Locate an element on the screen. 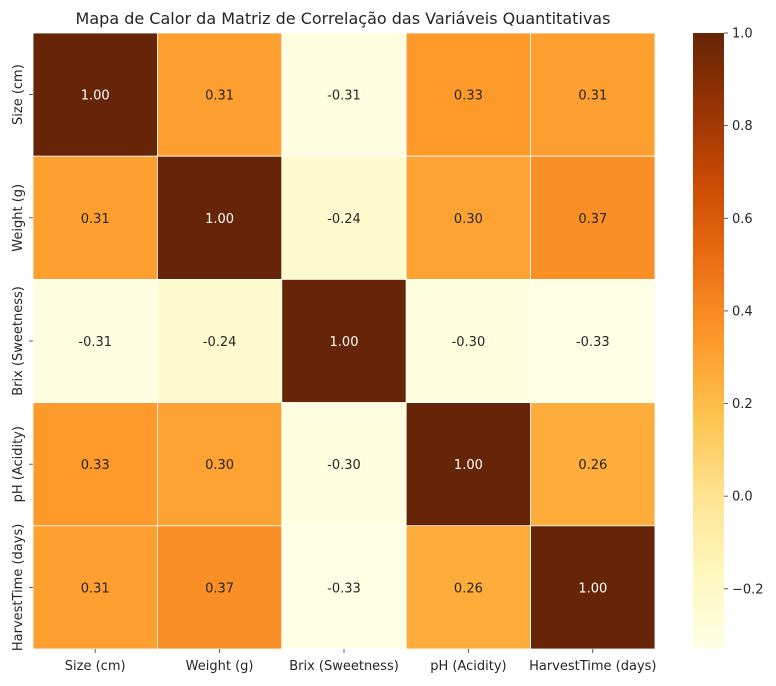 The image size is (776, 686). y-tick-label: Brix (Sweetness) is located at coordinates (18, 341).